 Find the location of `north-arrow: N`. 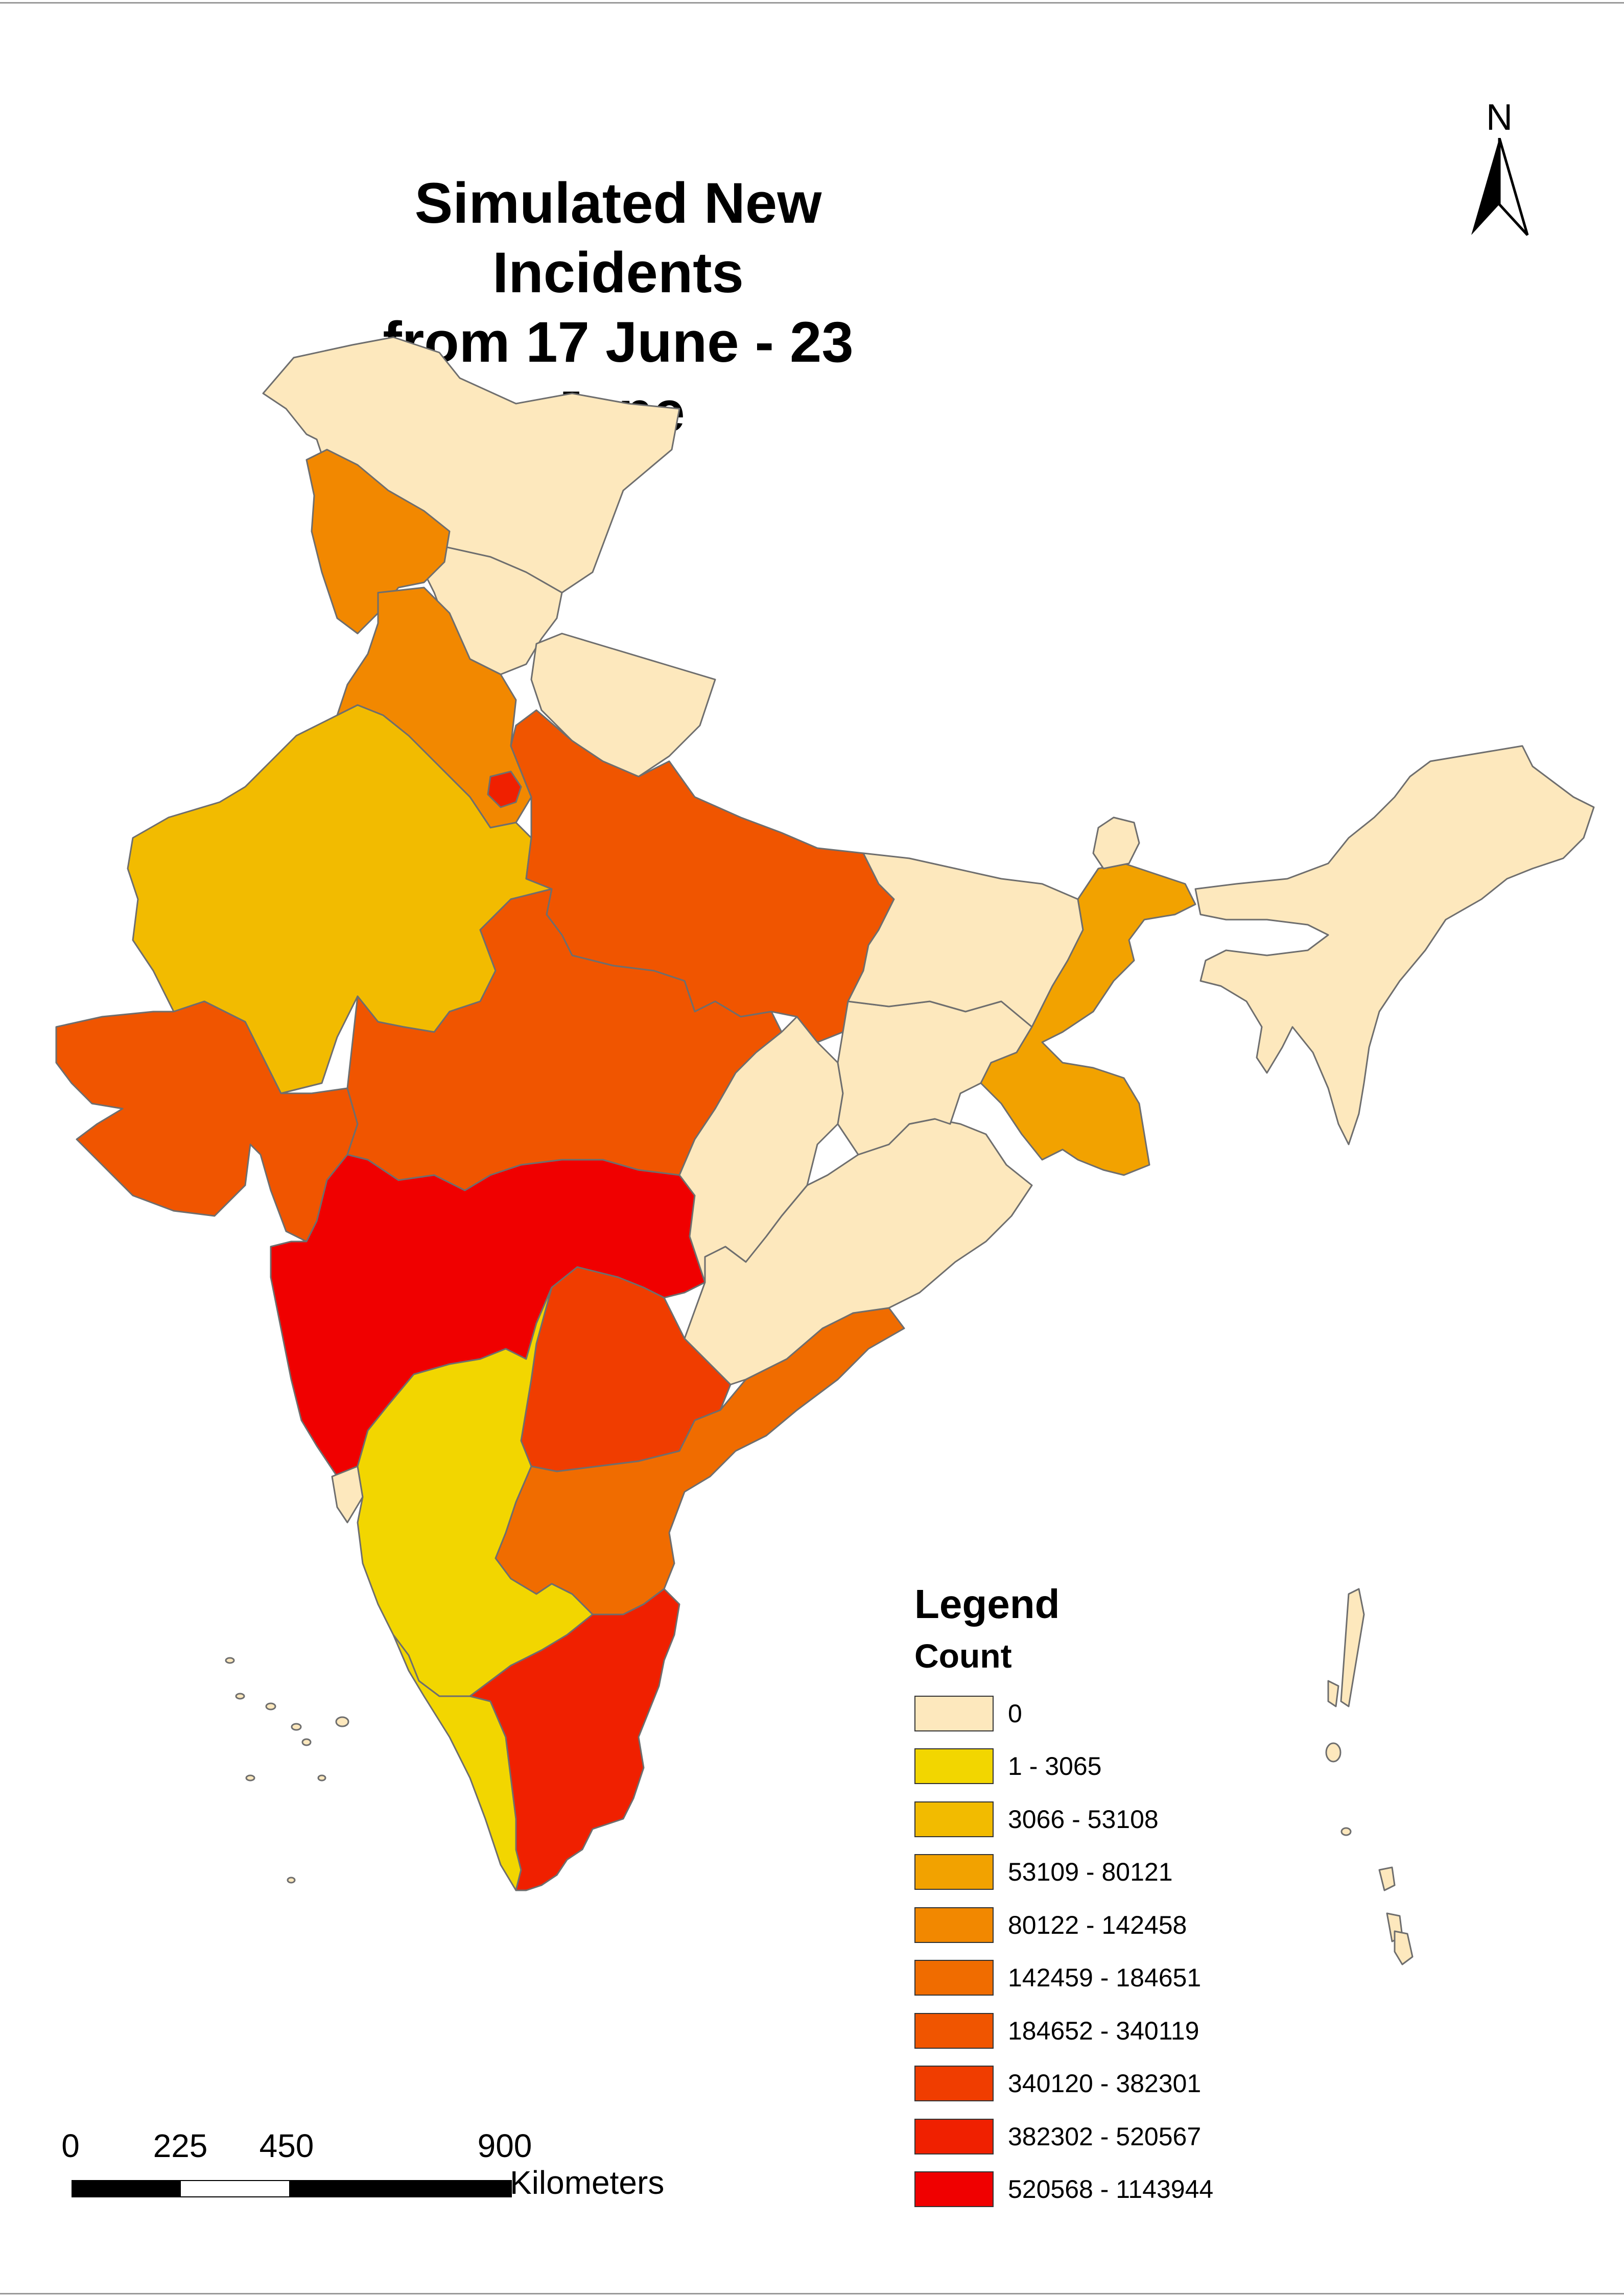

north-arrow: N is located at coordinates (1499, 171).